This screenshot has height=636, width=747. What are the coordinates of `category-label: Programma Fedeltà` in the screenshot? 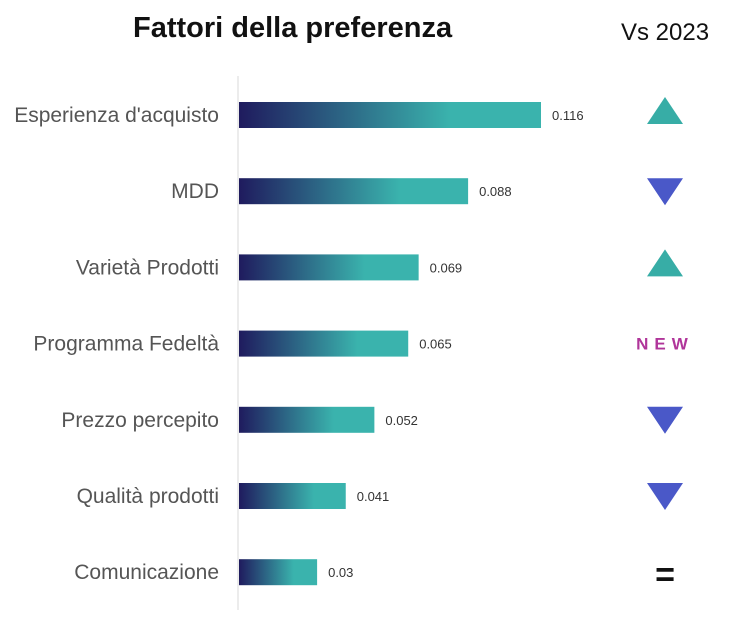 It's located at (126, 344).